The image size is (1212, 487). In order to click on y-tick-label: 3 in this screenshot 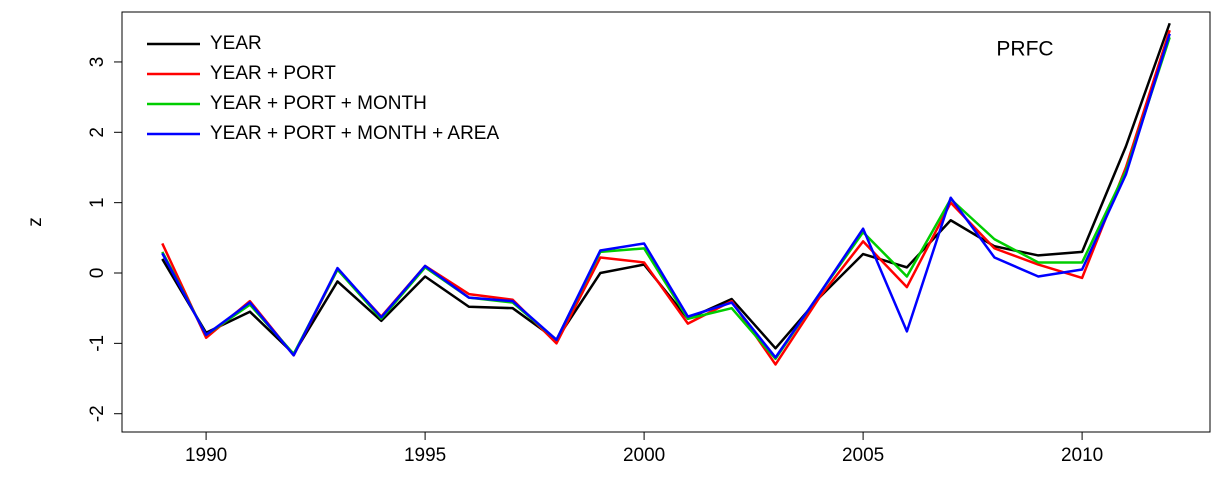, I will do `click(97, 62)`.